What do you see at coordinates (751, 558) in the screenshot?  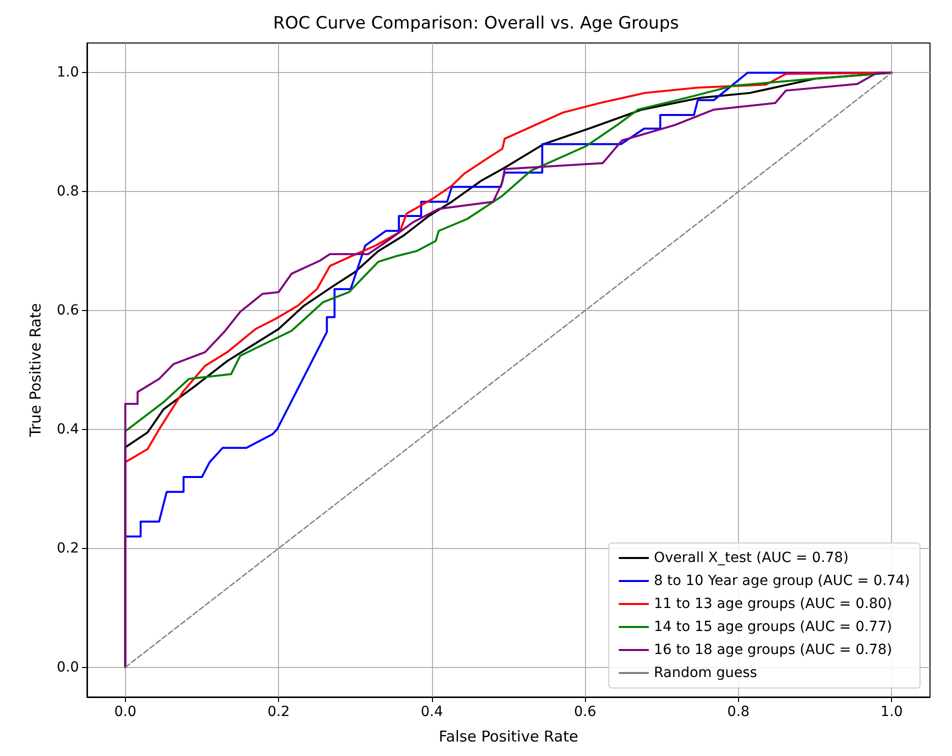 I see `legend-label: Overall X_test (AUC = 0.78)` at bounding box center [751, 558].